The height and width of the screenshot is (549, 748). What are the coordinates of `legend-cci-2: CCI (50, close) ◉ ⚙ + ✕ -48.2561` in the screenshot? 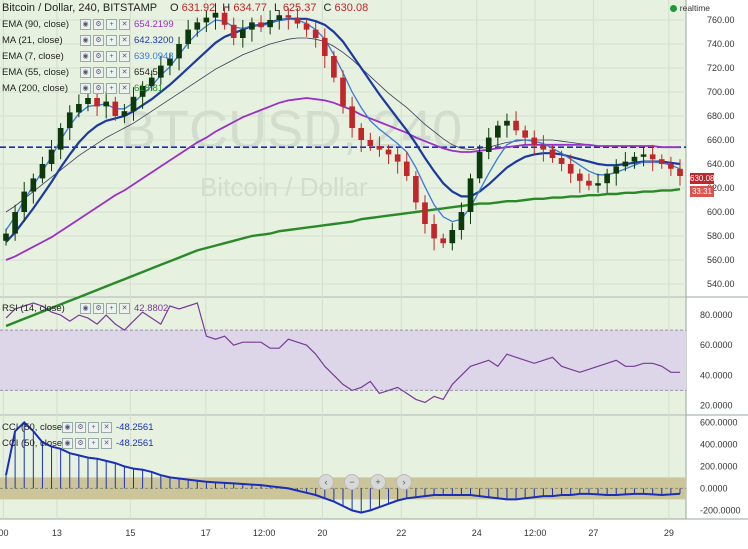 It's located at (78, 443).